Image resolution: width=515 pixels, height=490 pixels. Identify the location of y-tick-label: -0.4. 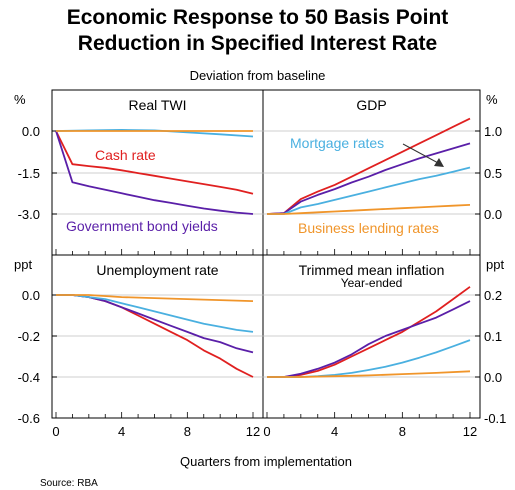
(29, 377).